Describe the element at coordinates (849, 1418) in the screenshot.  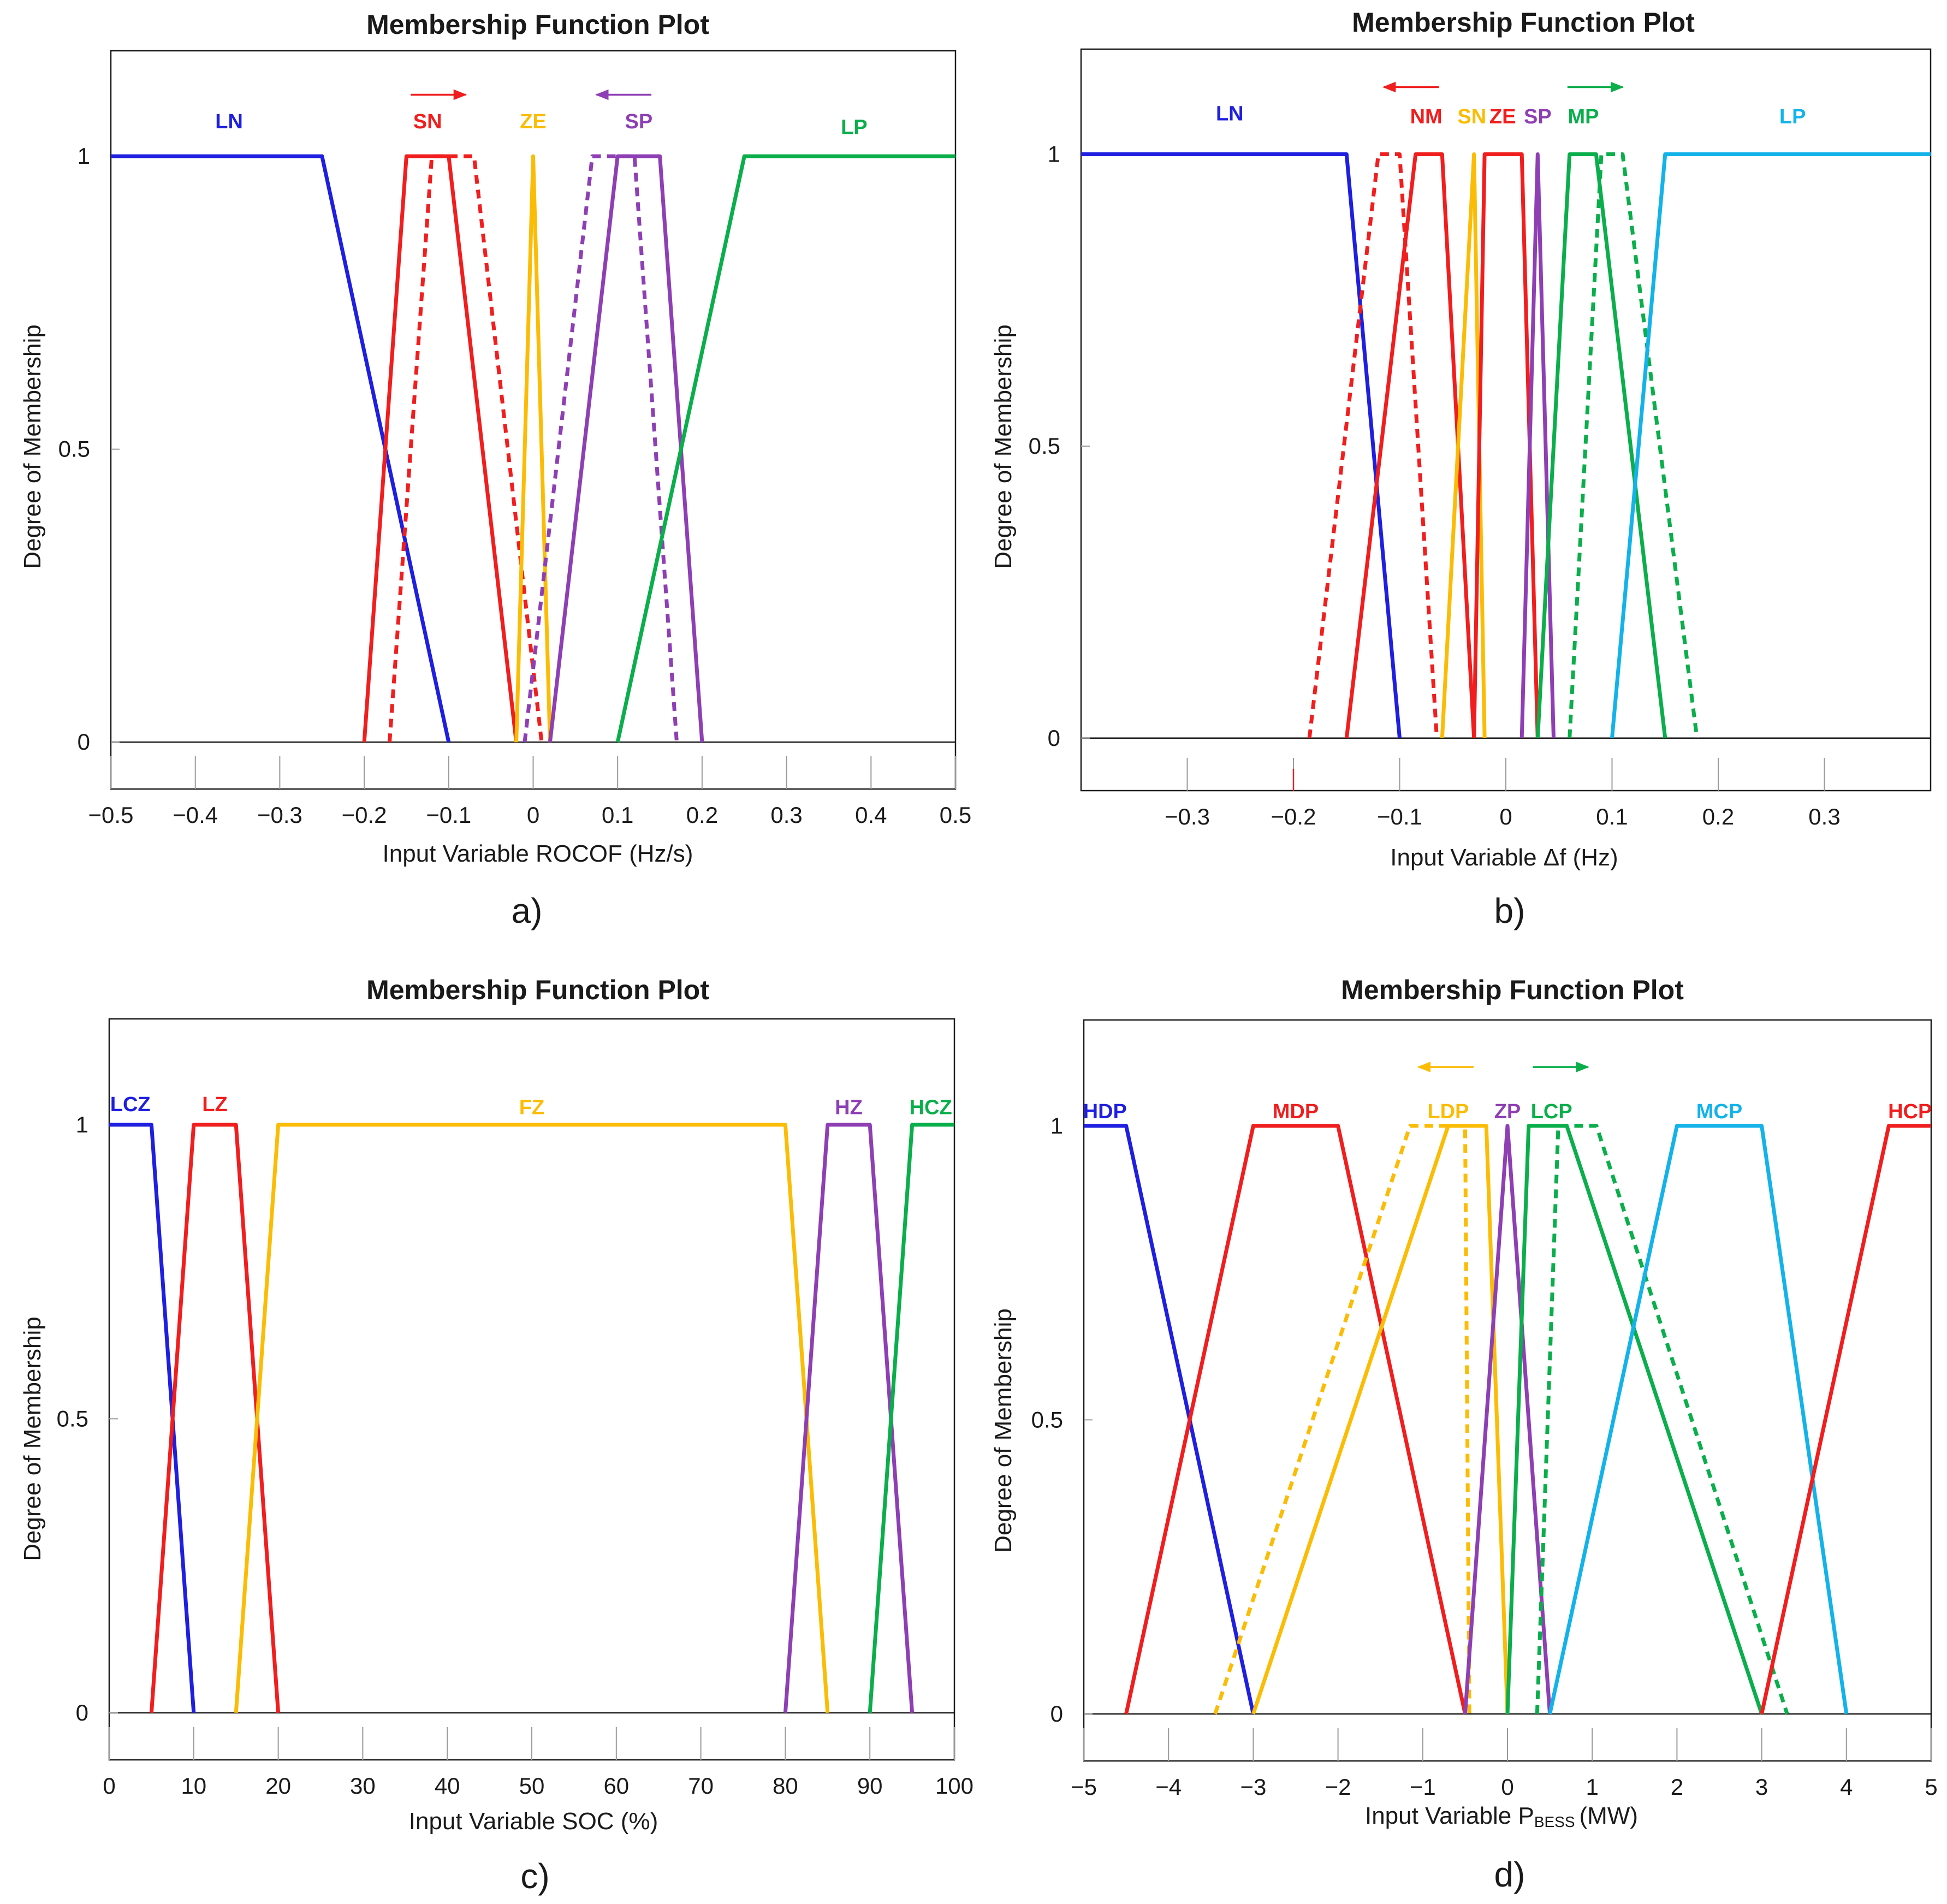
I see `panel-c-series-hz` at that location.